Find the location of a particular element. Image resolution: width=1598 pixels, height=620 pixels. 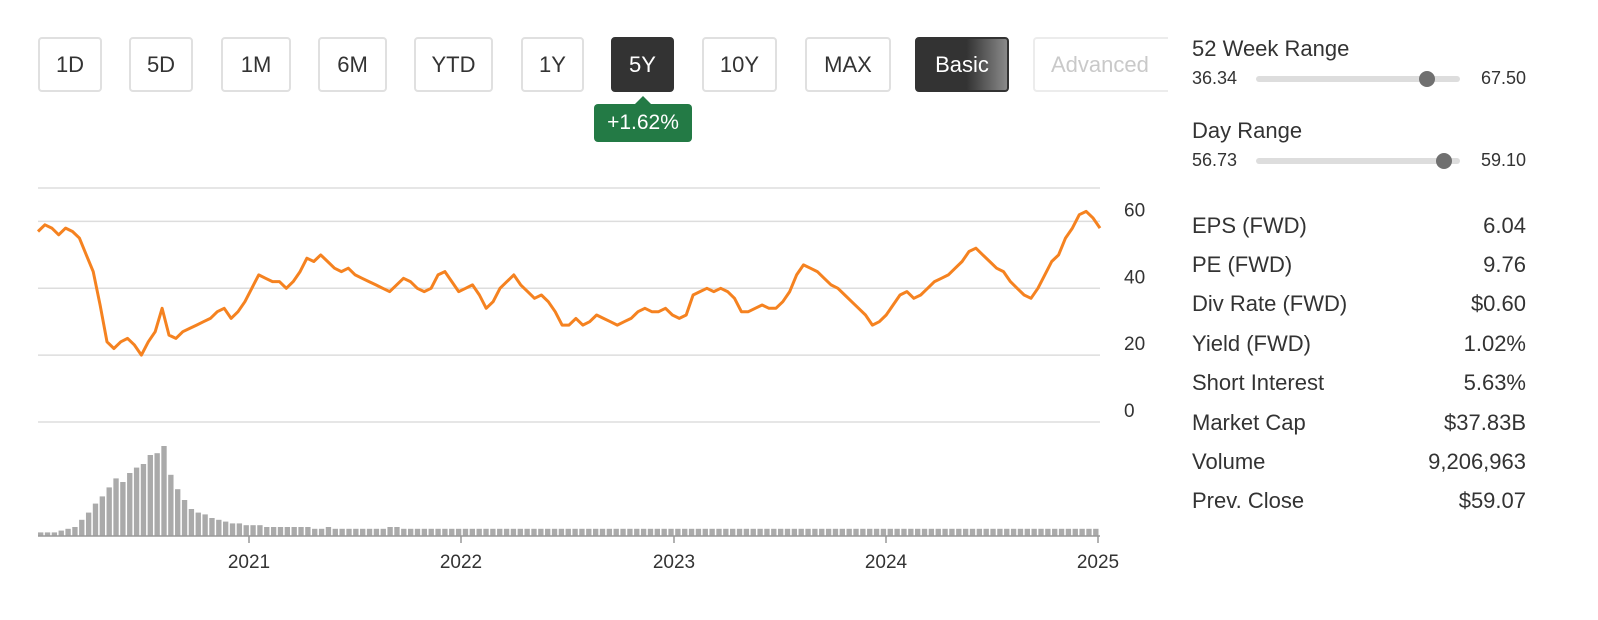

period-button-1d: 1D is located at coordinates (70, 64).